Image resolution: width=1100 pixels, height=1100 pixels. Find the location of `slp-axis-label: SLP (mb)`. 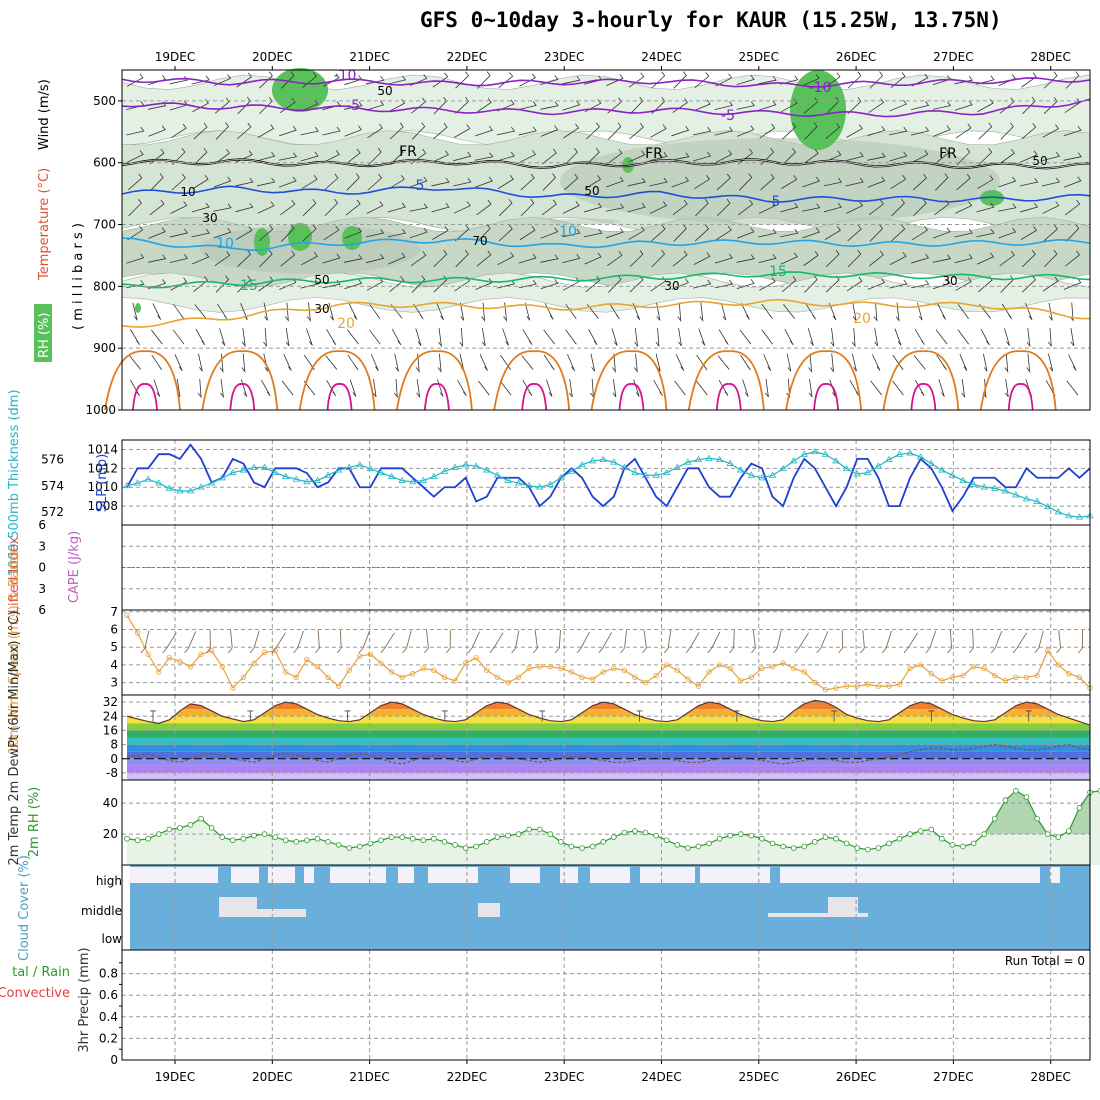

slp-axis-label: SLP (mb) is located at coordinates (102, 483).